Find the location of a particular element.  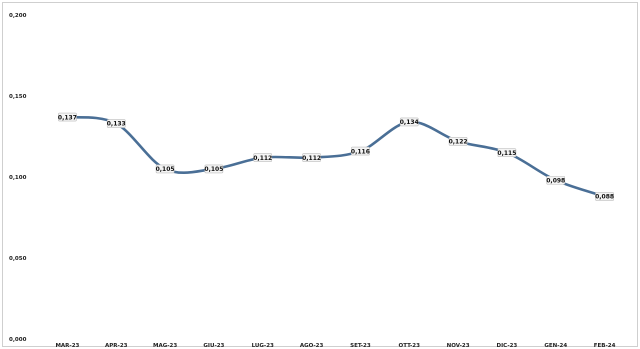

y-tick-label: 0,200 is located at coordinates (18, 16).